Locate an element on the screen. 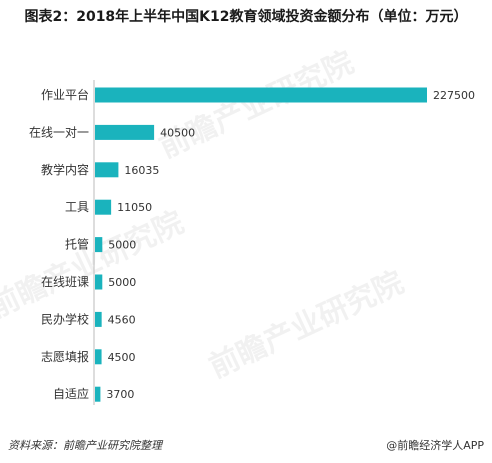 Image resolution: width=492 pixels, height=463 pixels. value-label: 11050 is located at coordinates (134, 207).